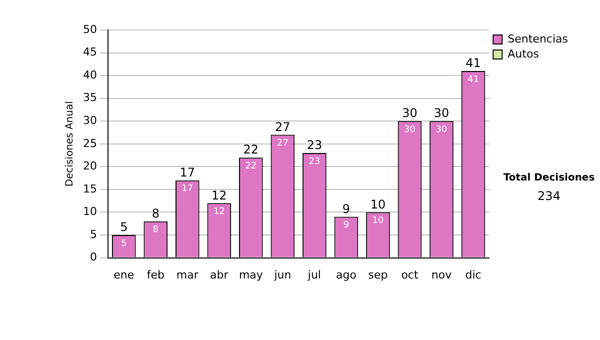 The image size is (600, 340). Describe the element at coordinates (93, 234) in the screenshot. I see `y-tick-label: 5` at that location.